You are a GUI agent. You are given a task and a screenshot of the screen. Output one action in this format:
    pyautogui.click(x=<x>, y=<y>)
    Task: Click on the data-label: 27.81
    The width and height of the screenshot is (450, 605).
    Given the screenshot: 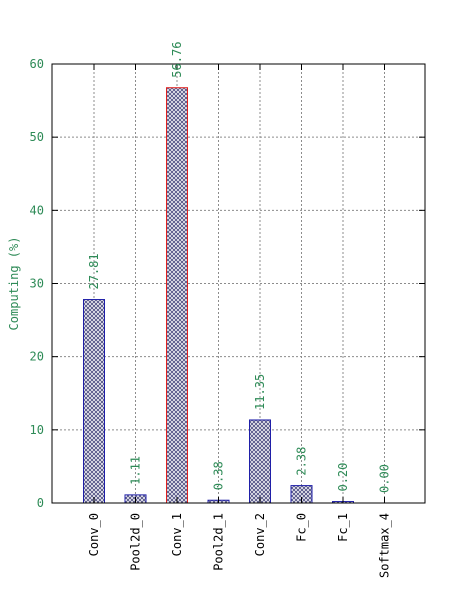 What is the action you would take?
    pyautogui.click(x=94, y=271)
    